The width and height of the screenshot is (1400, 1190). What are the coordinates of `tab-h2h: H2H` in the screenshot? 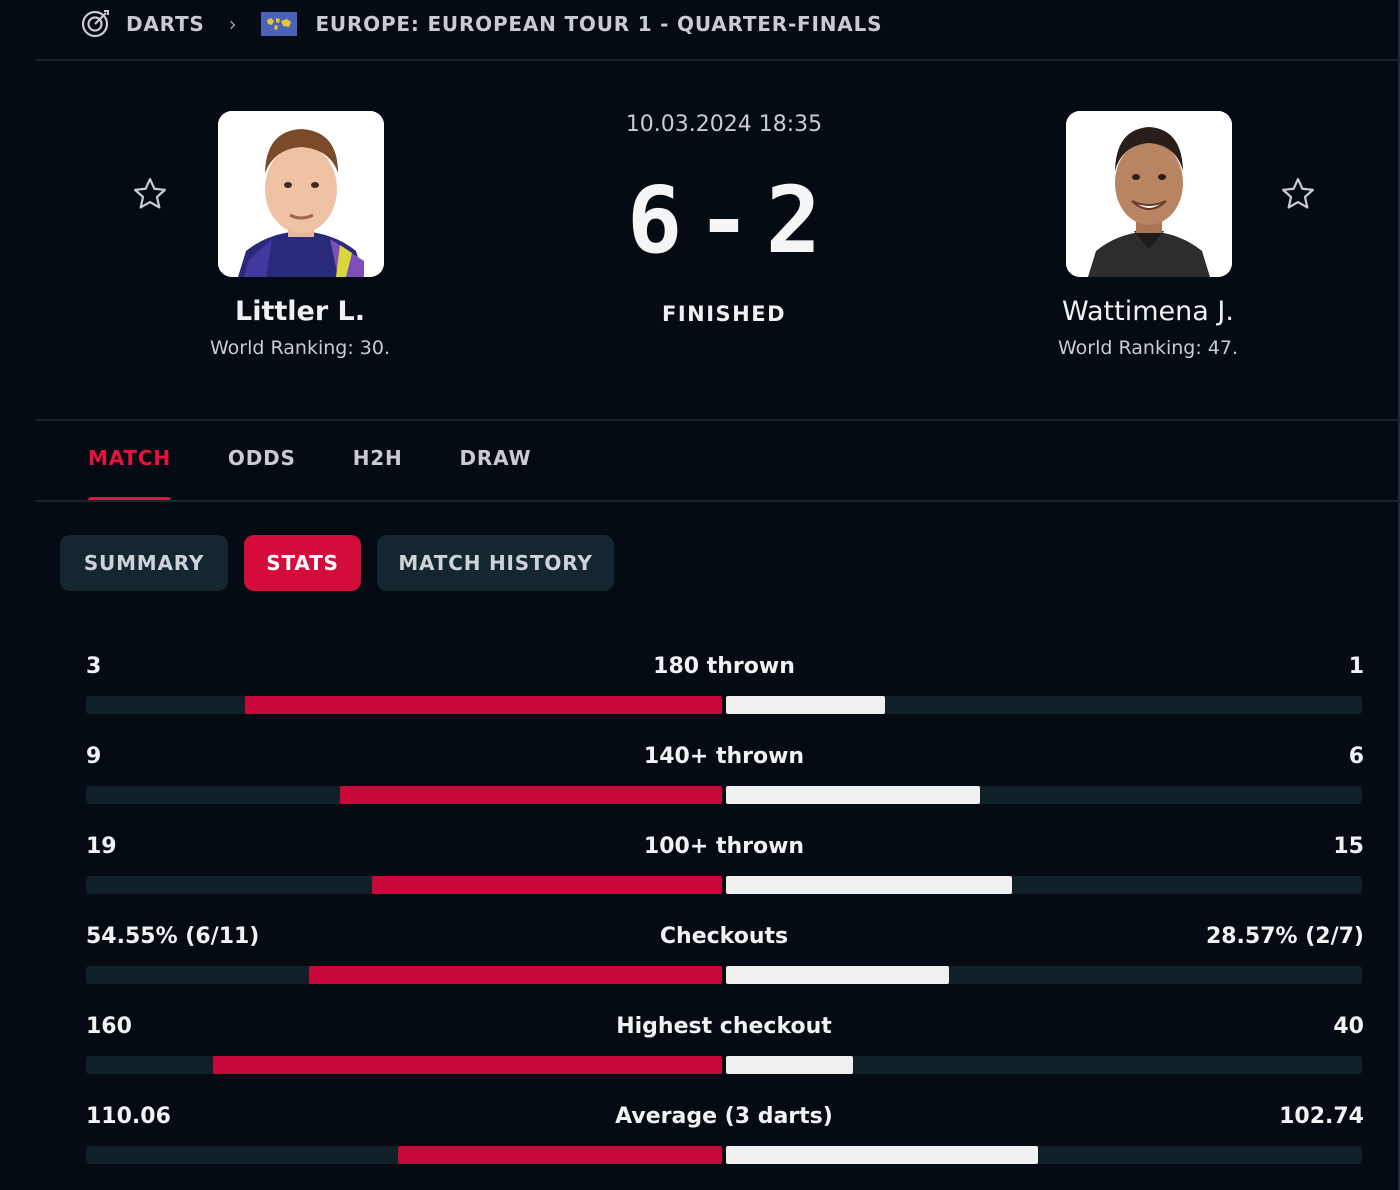 It's located at (377, 458).